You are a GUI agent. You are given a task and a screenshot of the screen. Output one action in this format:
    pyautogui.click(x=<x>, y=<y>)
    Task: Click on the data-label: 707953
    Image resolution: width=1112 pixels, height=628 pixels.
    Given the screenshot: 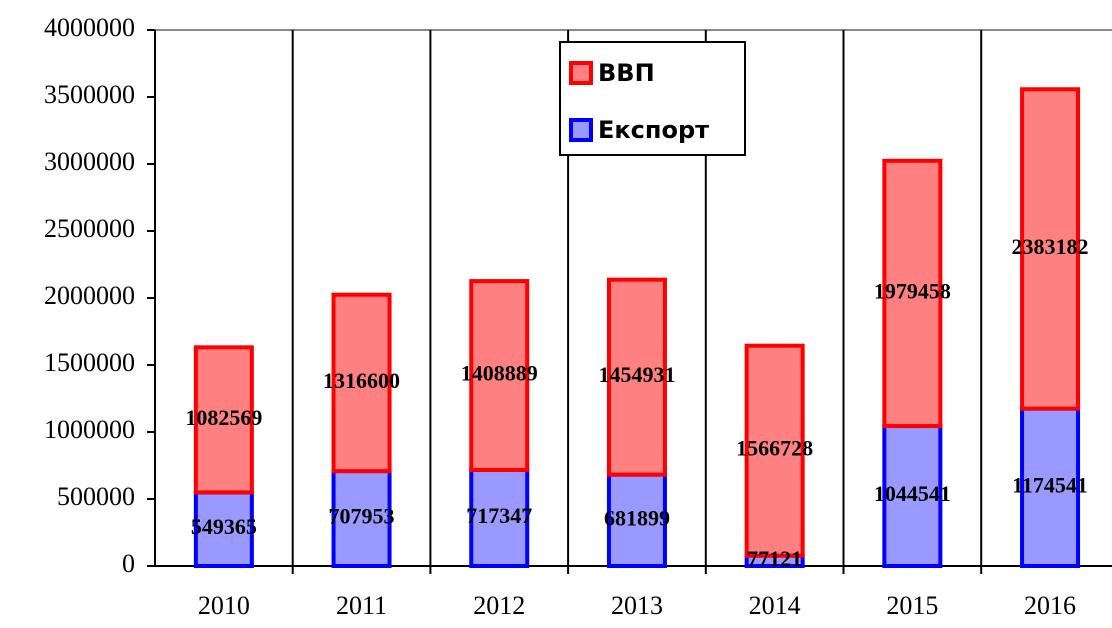 What is the action you would take?
    pyautogui.click(x=362, y=516)
    